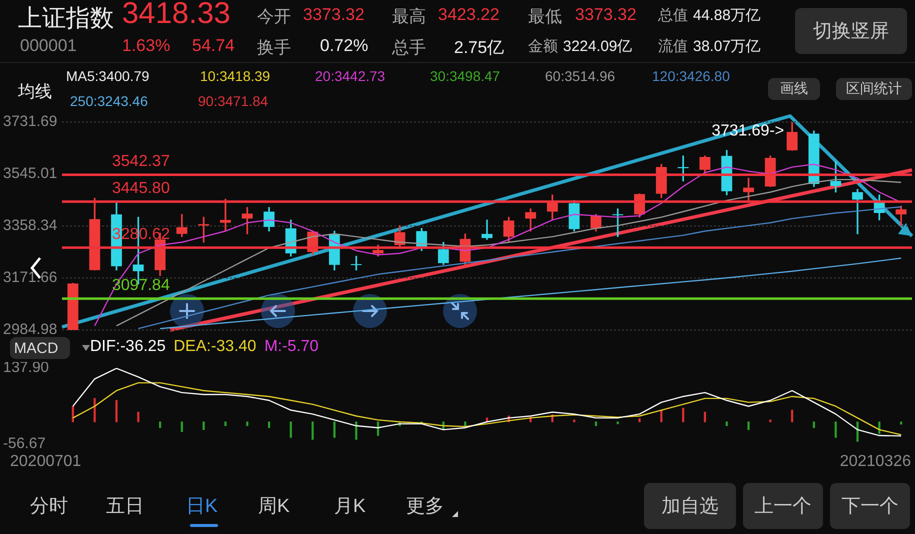  Describe the element at coordinates (673, 15) in the screenshot. I see `text: 总值` at that location.